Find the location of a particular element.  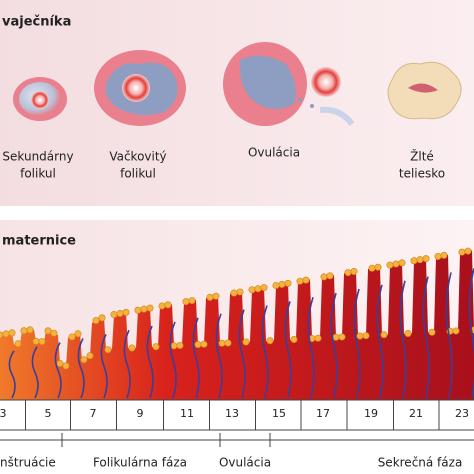

day-strip is located at coordinates (237, 415).